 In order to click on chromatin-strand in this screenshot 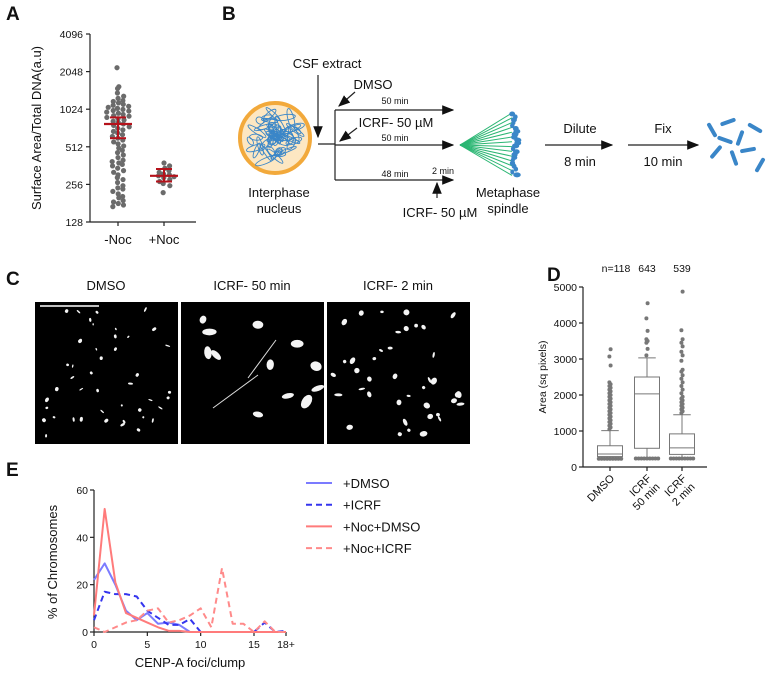, I will do `click(235, 391)`.